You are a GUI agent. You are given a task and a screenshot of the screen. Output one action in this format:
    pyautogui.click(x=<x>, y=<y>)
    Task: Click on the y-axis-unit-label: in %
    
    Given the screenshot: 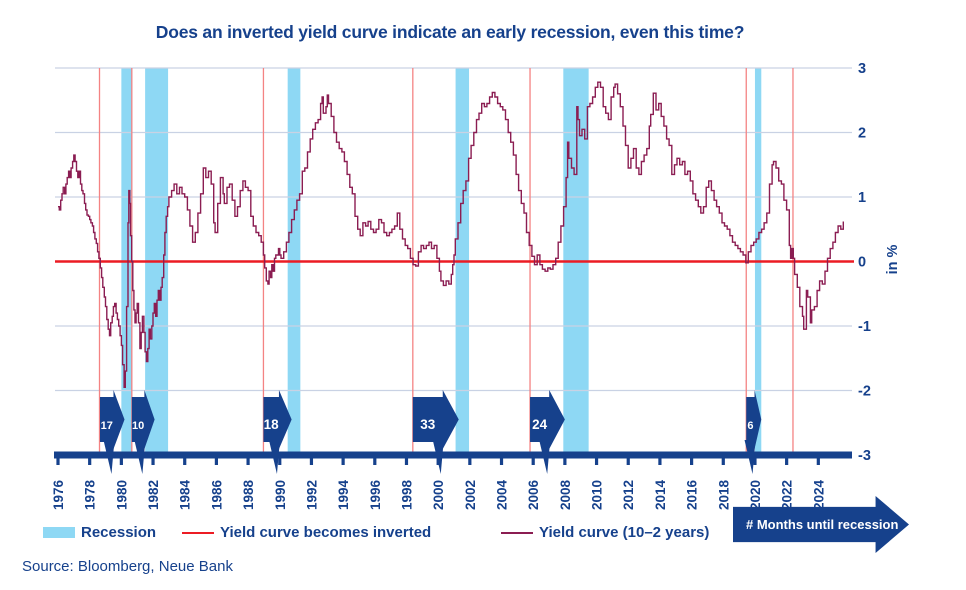 What is the action you would take?
    pyautogui.click(x=893, y=259)
    